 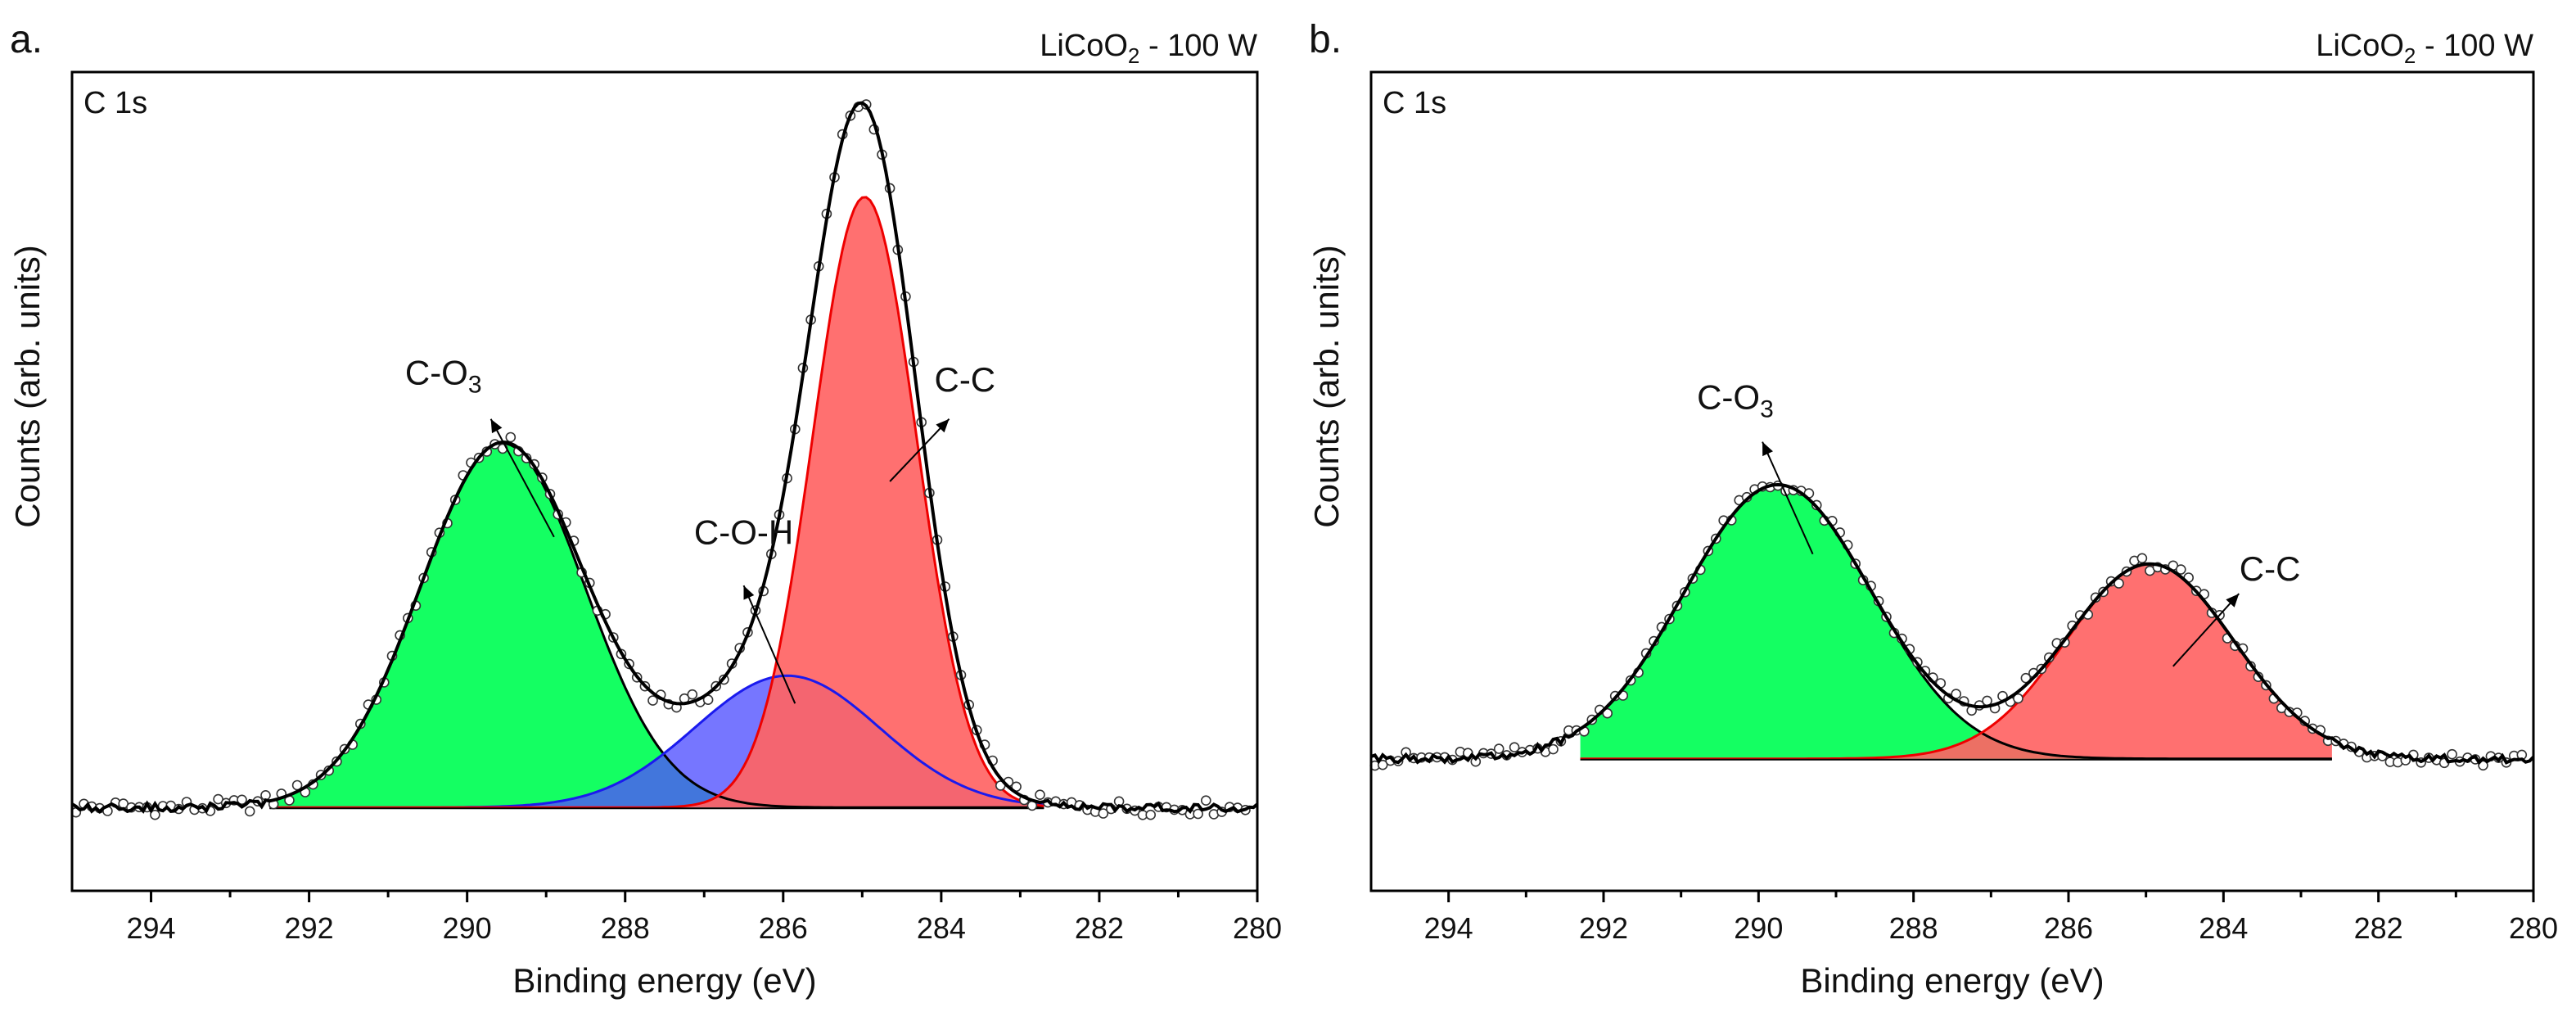 I want to click on fit-envelope, so click(x=1952, y=624).